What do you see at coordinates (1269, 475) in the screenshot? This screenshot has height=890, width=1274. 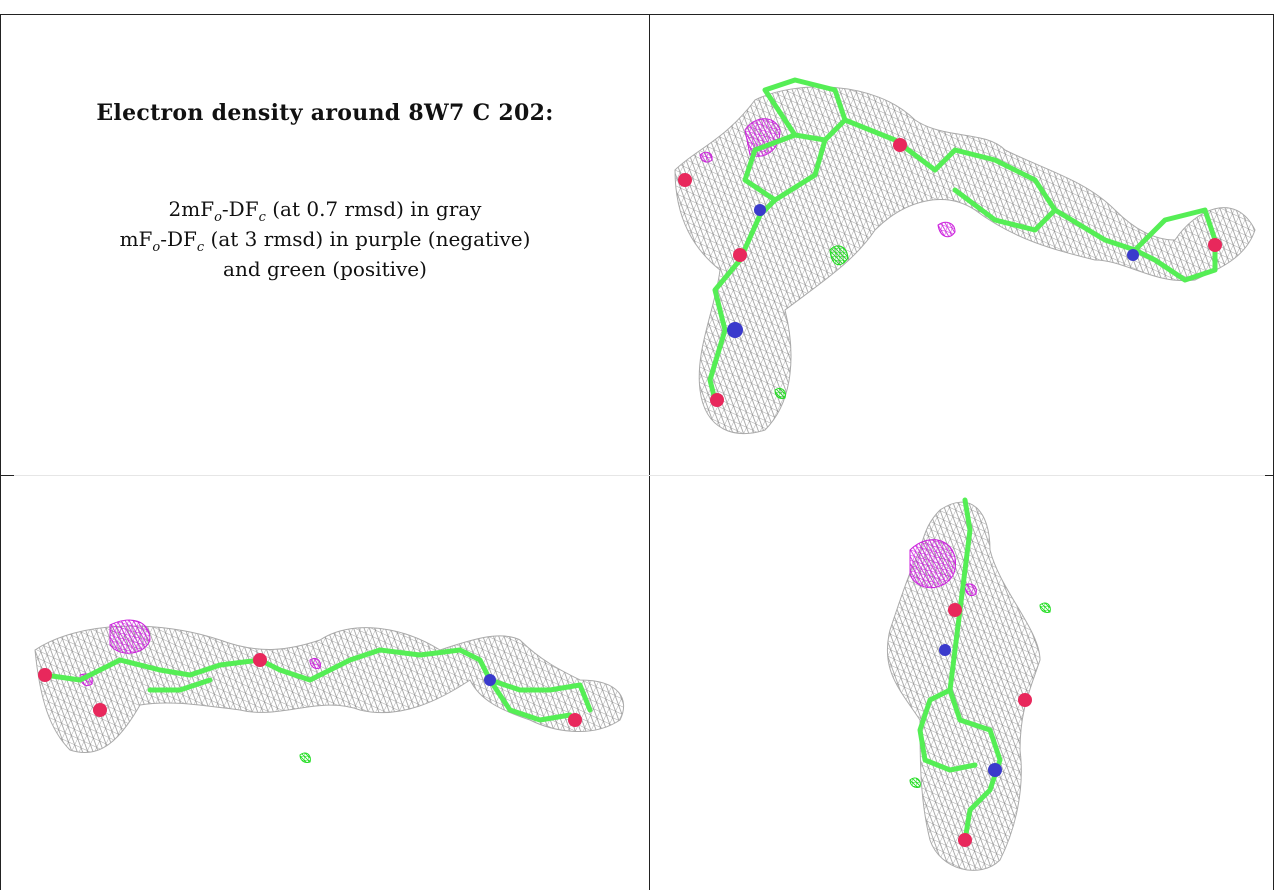 I see `row-divider-right` at bounding box center [1269, 475].